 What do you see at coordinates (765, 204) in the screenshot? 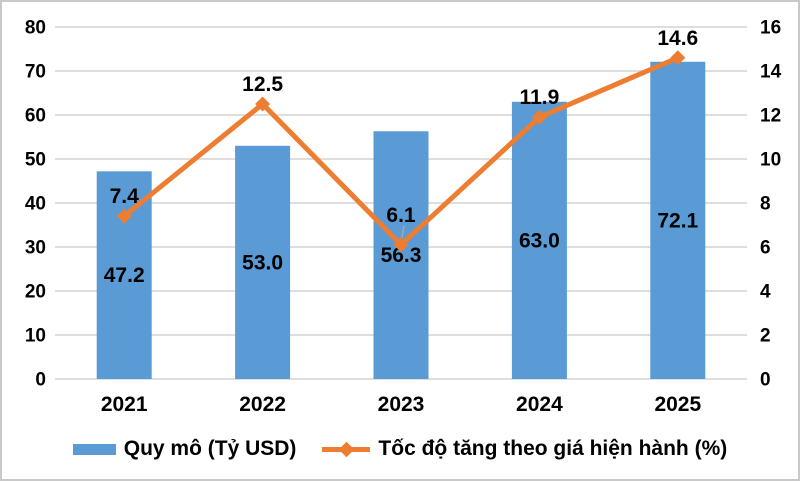
I see `right-axis-tick: 8` at bounding box center [765, 204].